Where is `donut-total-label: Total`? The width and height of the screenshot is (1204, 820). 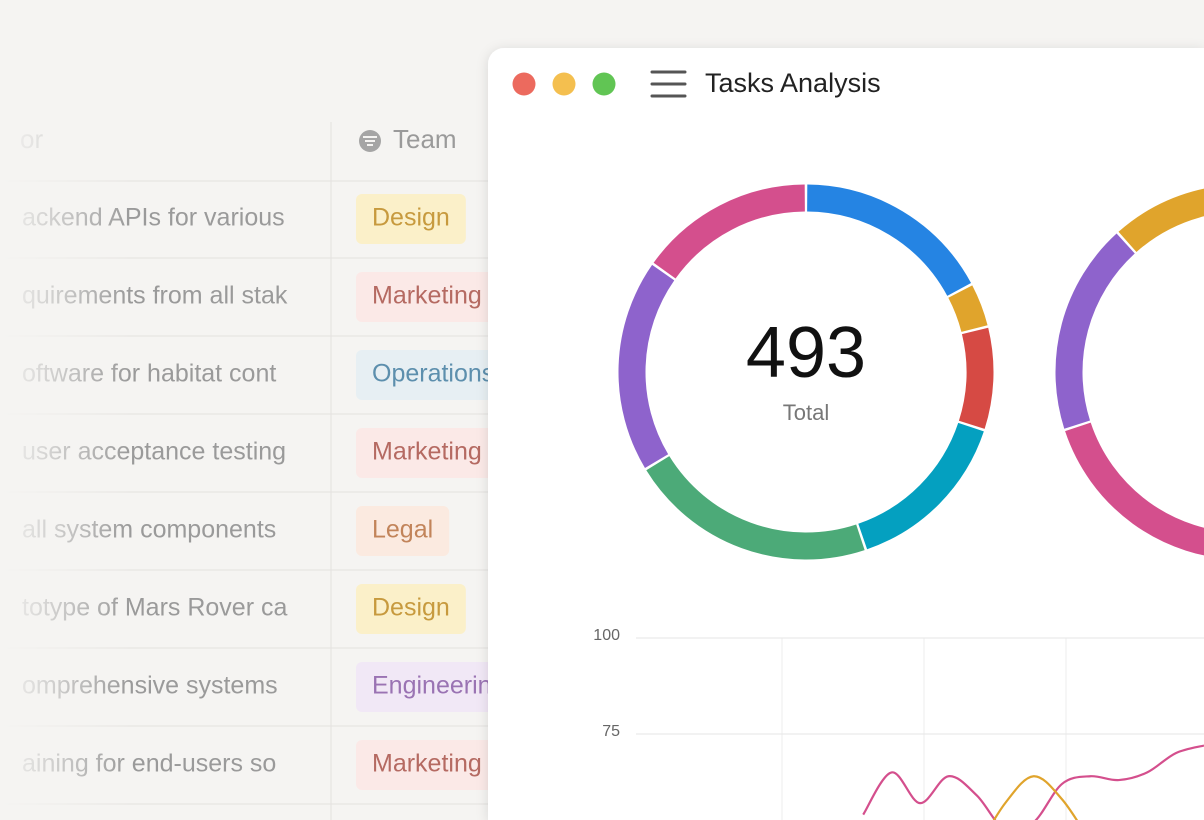 donut-total-label: Total is located at coordinates (806, 412).